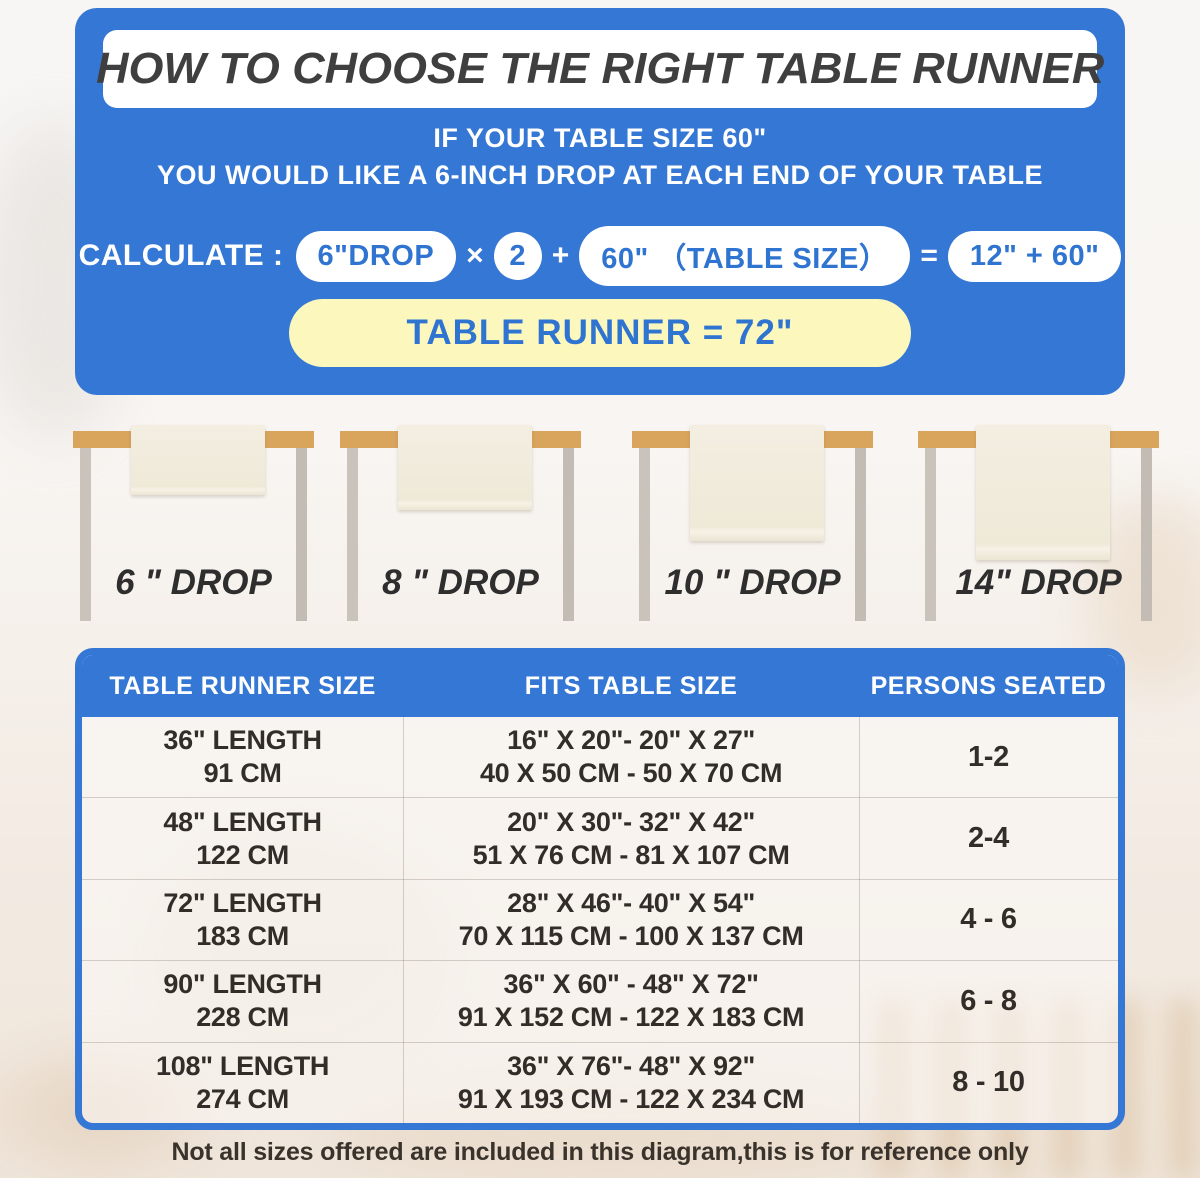 The image size is (1200, 1178). Describe the element at coordinates (631, 1098) in the screenshot. I see `fits-size-cm: 91 X 193 CM - 122 X 234 CM` at that location.